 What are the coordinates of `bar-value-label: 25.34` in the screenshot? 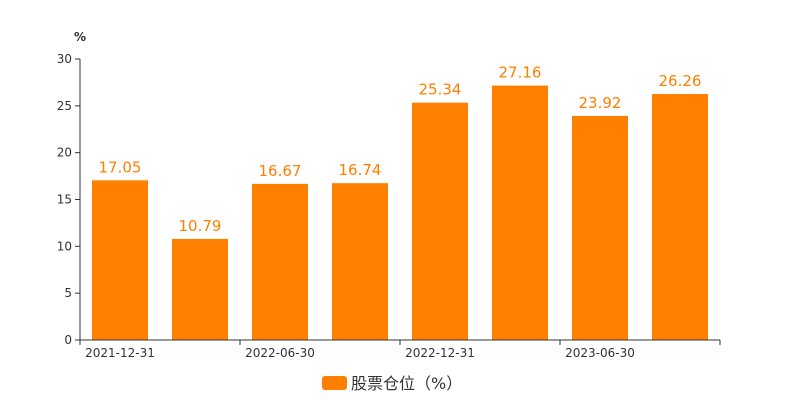 It's located at (440, 90).